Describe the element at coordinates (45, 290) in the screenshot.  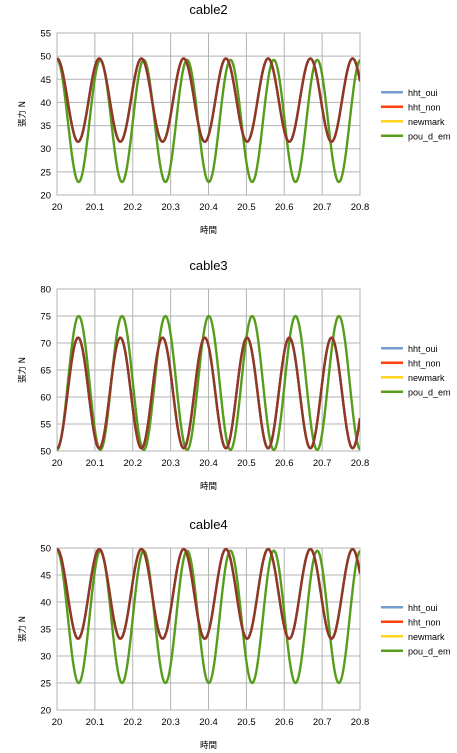
I see `y-tick-label: 80` at that location.